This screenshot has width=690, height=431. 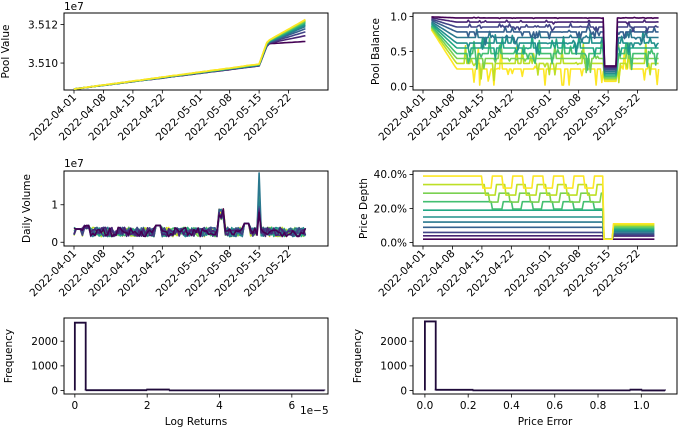 I want to click on y-tick-label: 0.0%, so click(x=393, y=243).